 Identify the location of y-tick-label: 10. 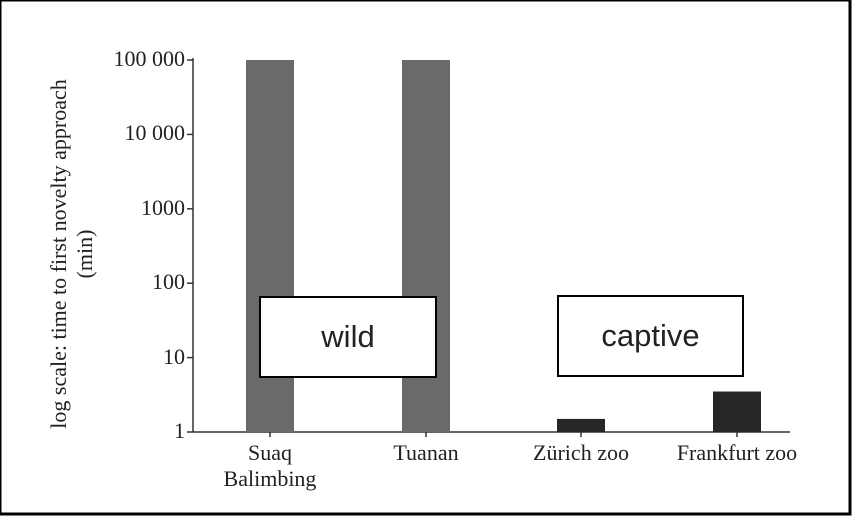
(174, 356).